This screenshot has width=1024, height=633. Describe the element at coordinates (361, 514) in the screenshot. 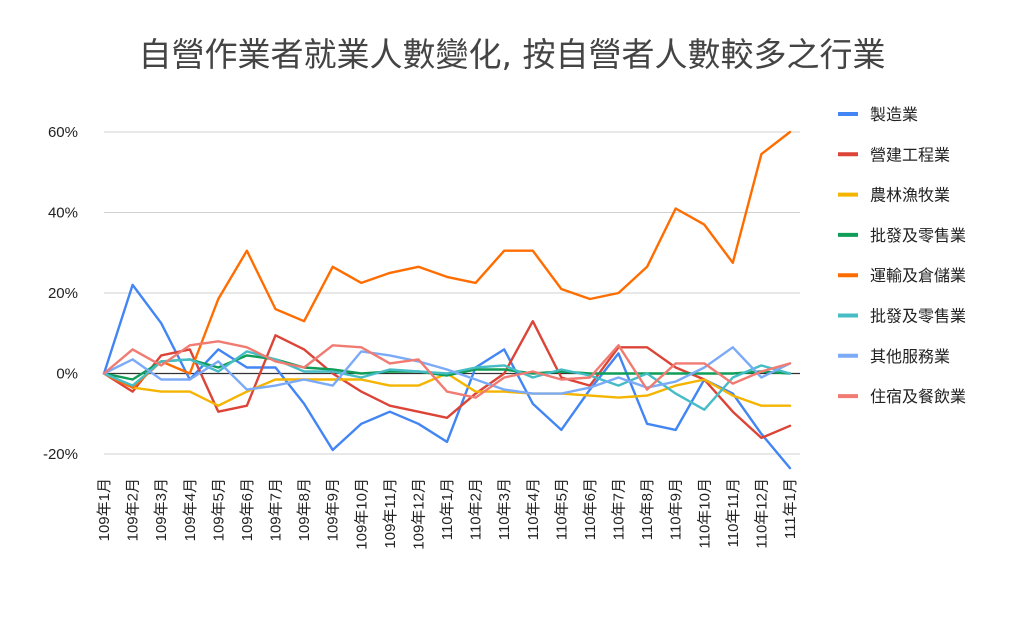

I see `x-tick-label: 109年10月` at that location.